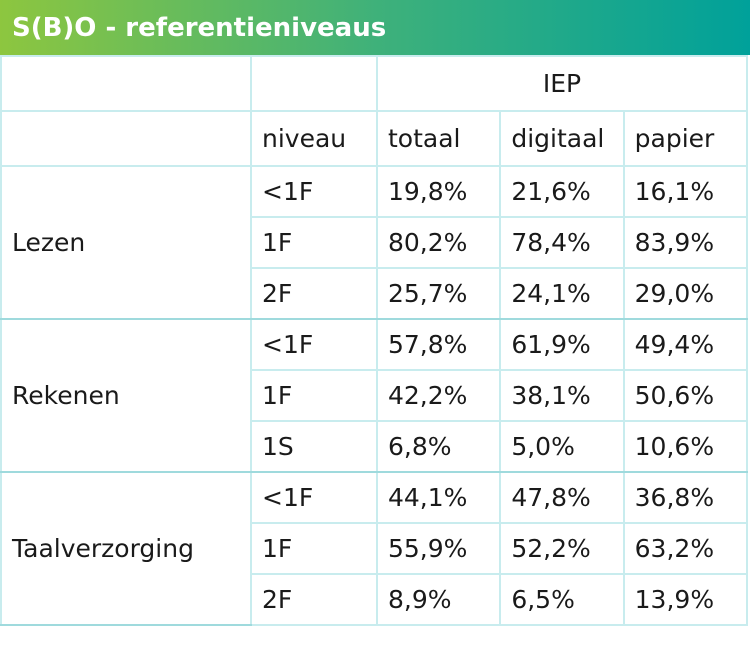 Image resolution: width=750 pixels, height=665 pixels. What do you see at coordinates (438, 446) in the screenshot?
I see `value-totaal: 6,8%` at bounding box center [438, 446].